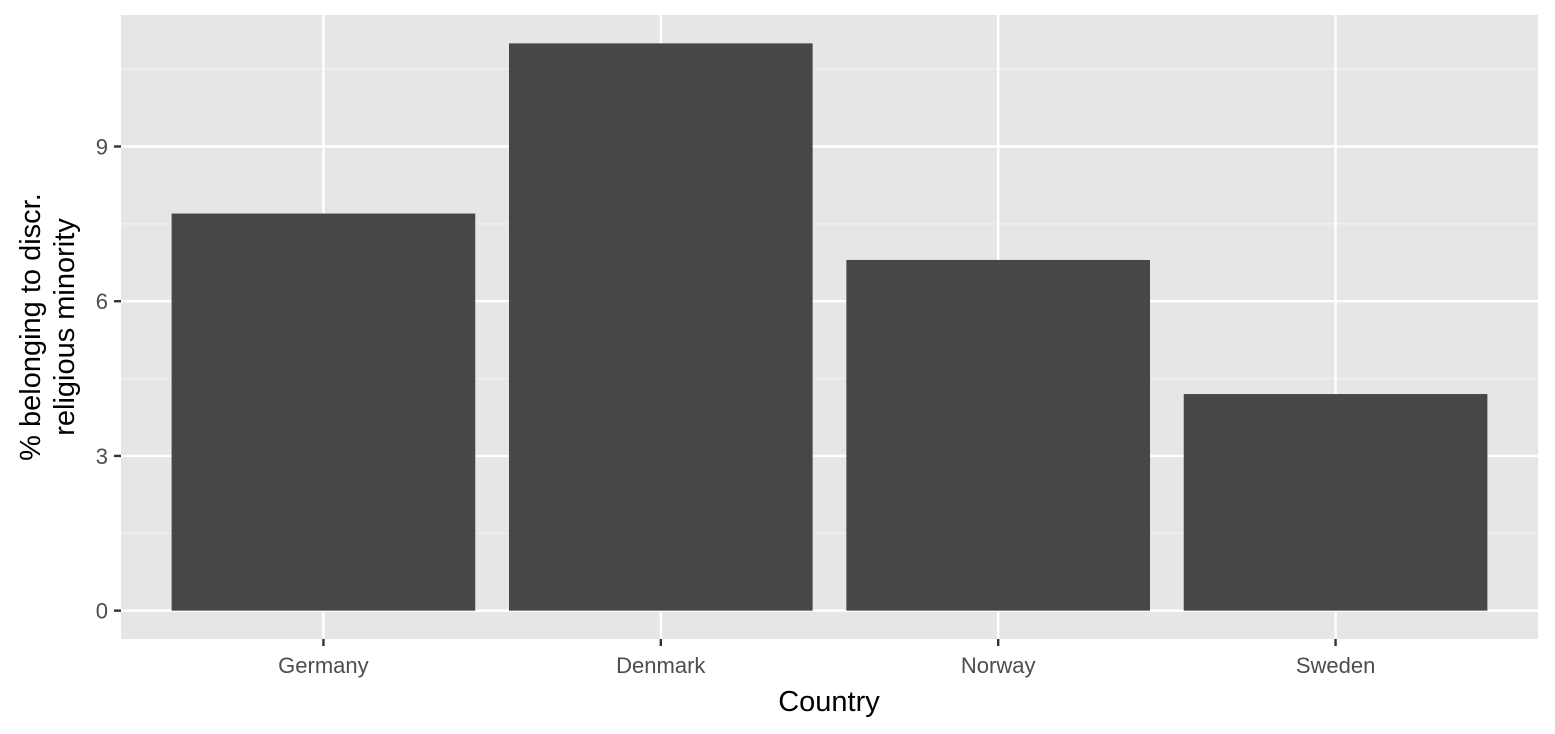  Describe the element at coordinates (661, 665) in the screenshot. I see `x-tick-label-denmark: Denmark` at that location.